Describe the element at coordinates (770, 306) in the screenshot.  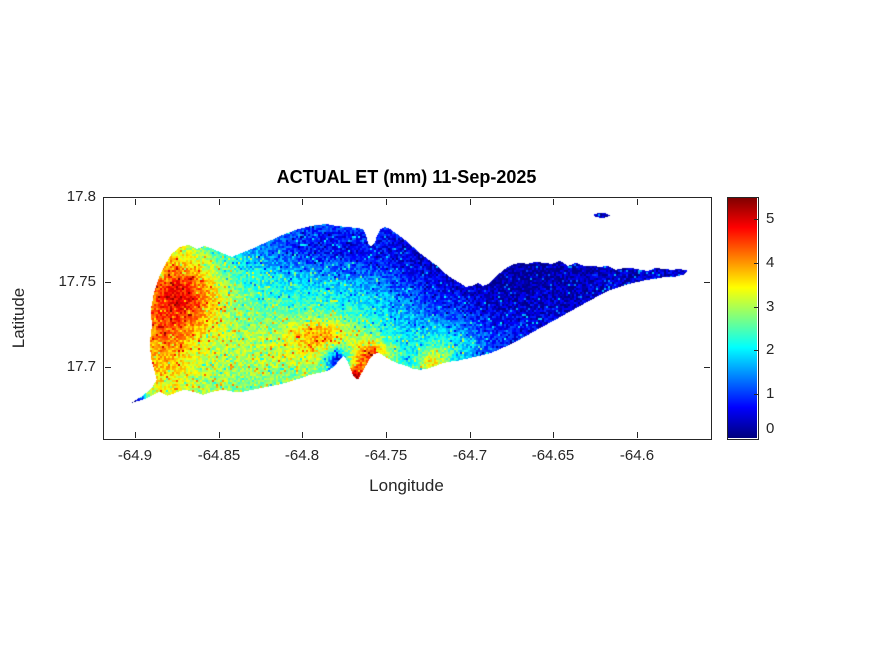
I see `colorbar-tick-label: 3` at that location.